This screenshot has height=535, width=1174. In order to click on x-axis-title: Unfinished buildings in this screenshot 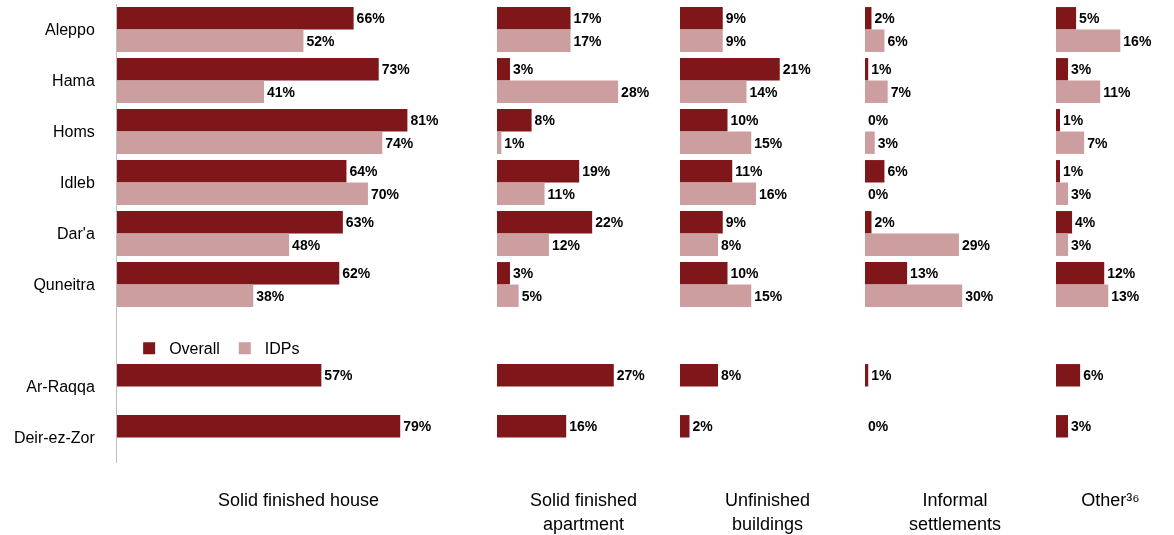, I will do `click(767, 512)`.